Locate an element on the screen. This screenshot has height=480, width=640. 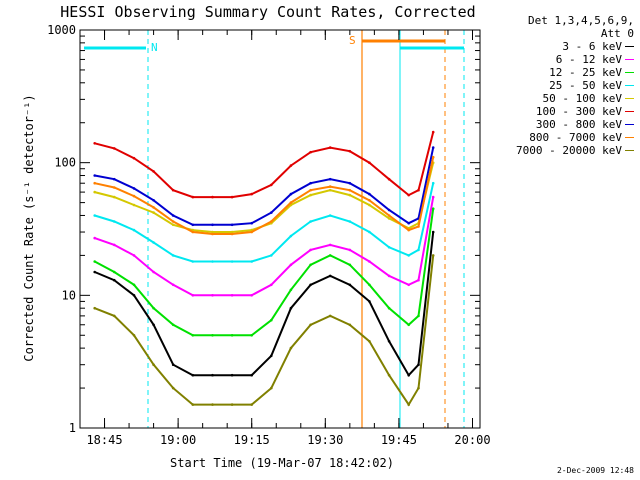
x-tick-label: 19:15 is located at coordinates (252, 440).